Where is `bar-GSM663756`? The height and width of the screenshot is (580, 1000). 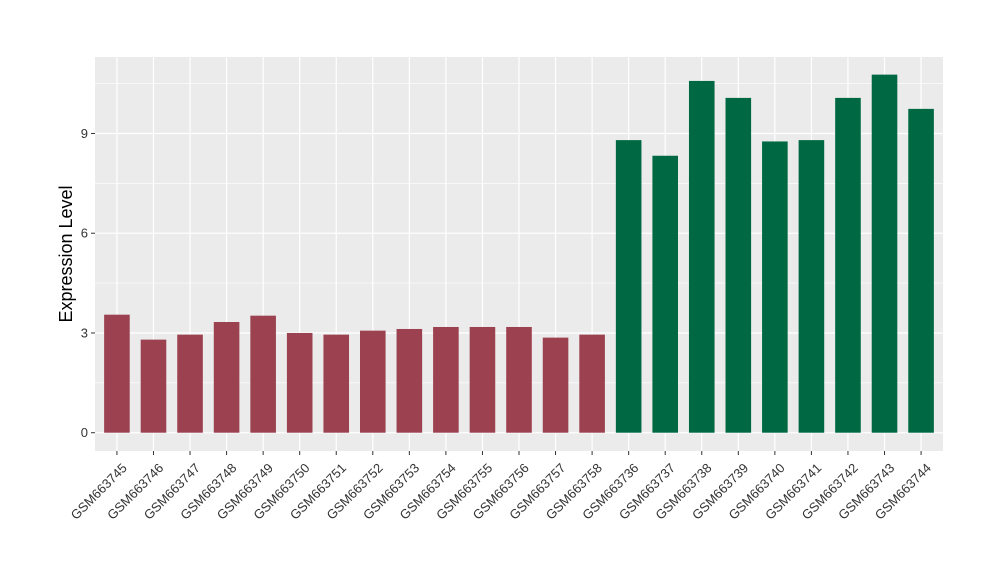
bar-GSM663756 is located at coordinates (519, 379).